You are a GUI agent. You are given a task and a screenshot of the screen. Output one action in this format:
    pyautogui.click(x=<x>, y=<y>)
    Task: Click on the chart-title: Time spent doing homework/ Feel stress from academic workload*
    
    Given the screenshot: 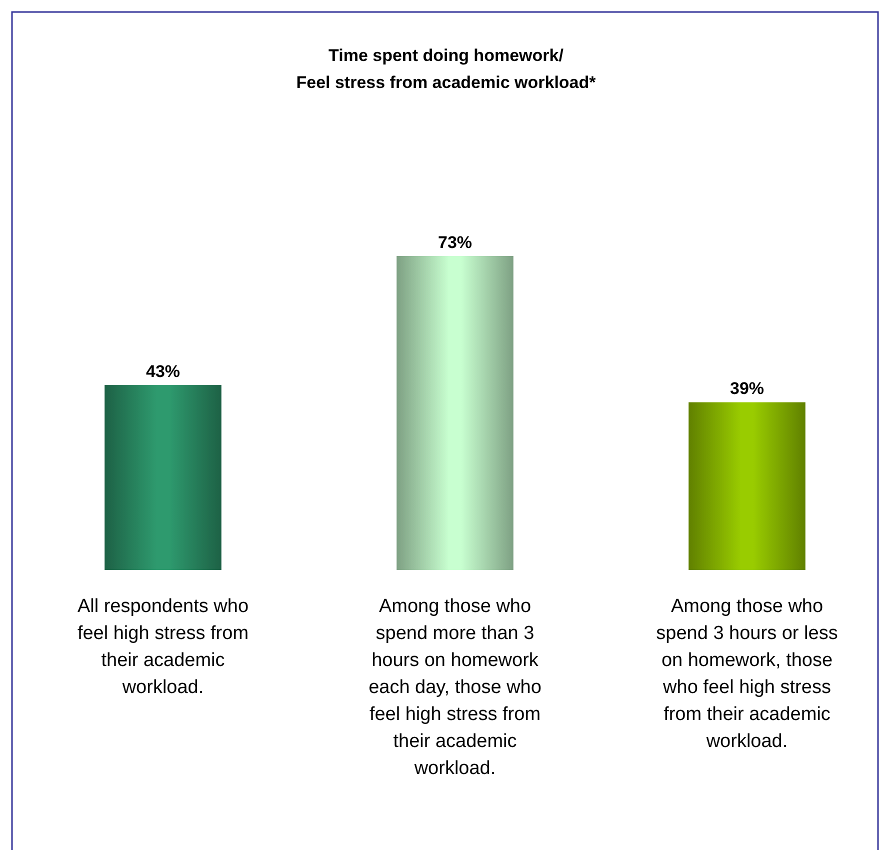 What is the action you would take?
    pyautogui.click(x=446, y=69)
    